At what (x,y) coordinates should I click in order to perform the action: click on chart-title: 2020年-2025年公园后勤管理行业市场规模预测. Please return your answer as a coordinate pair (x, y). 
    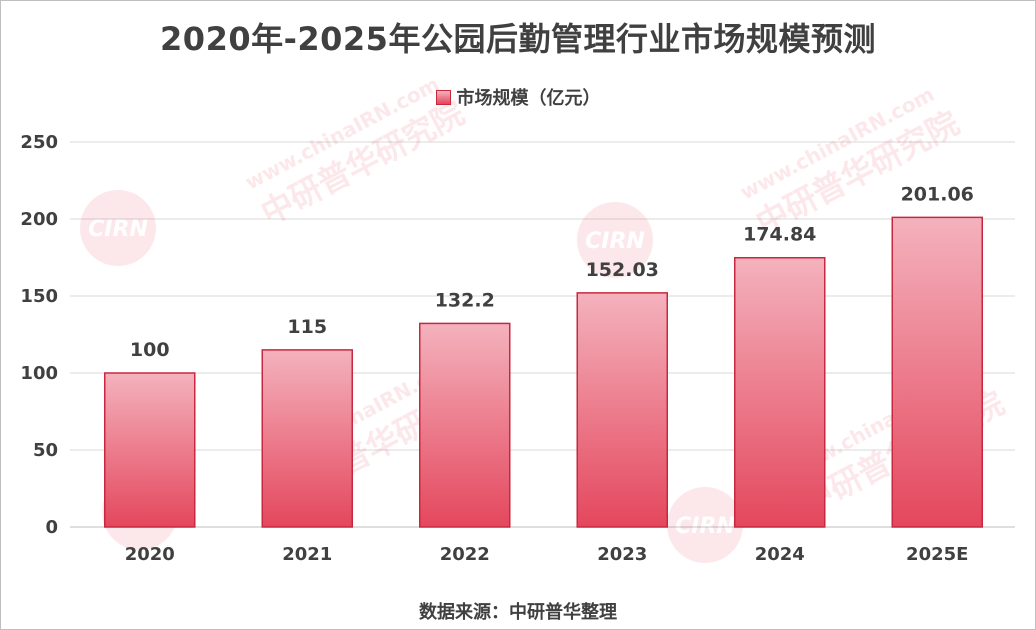
    Looking at the image, I should click on (518, 39).